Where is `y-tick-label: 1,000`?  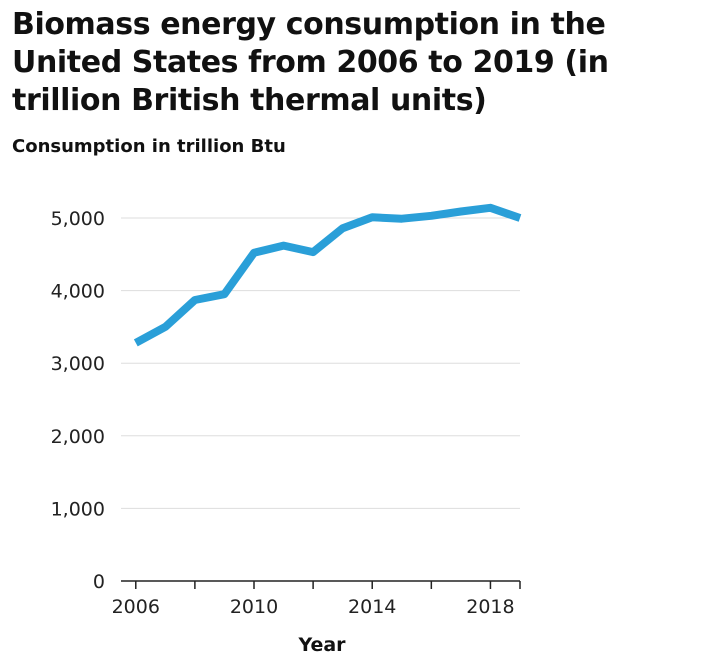
y-tick-label: 1,000 is located at coordinates (78, 509).